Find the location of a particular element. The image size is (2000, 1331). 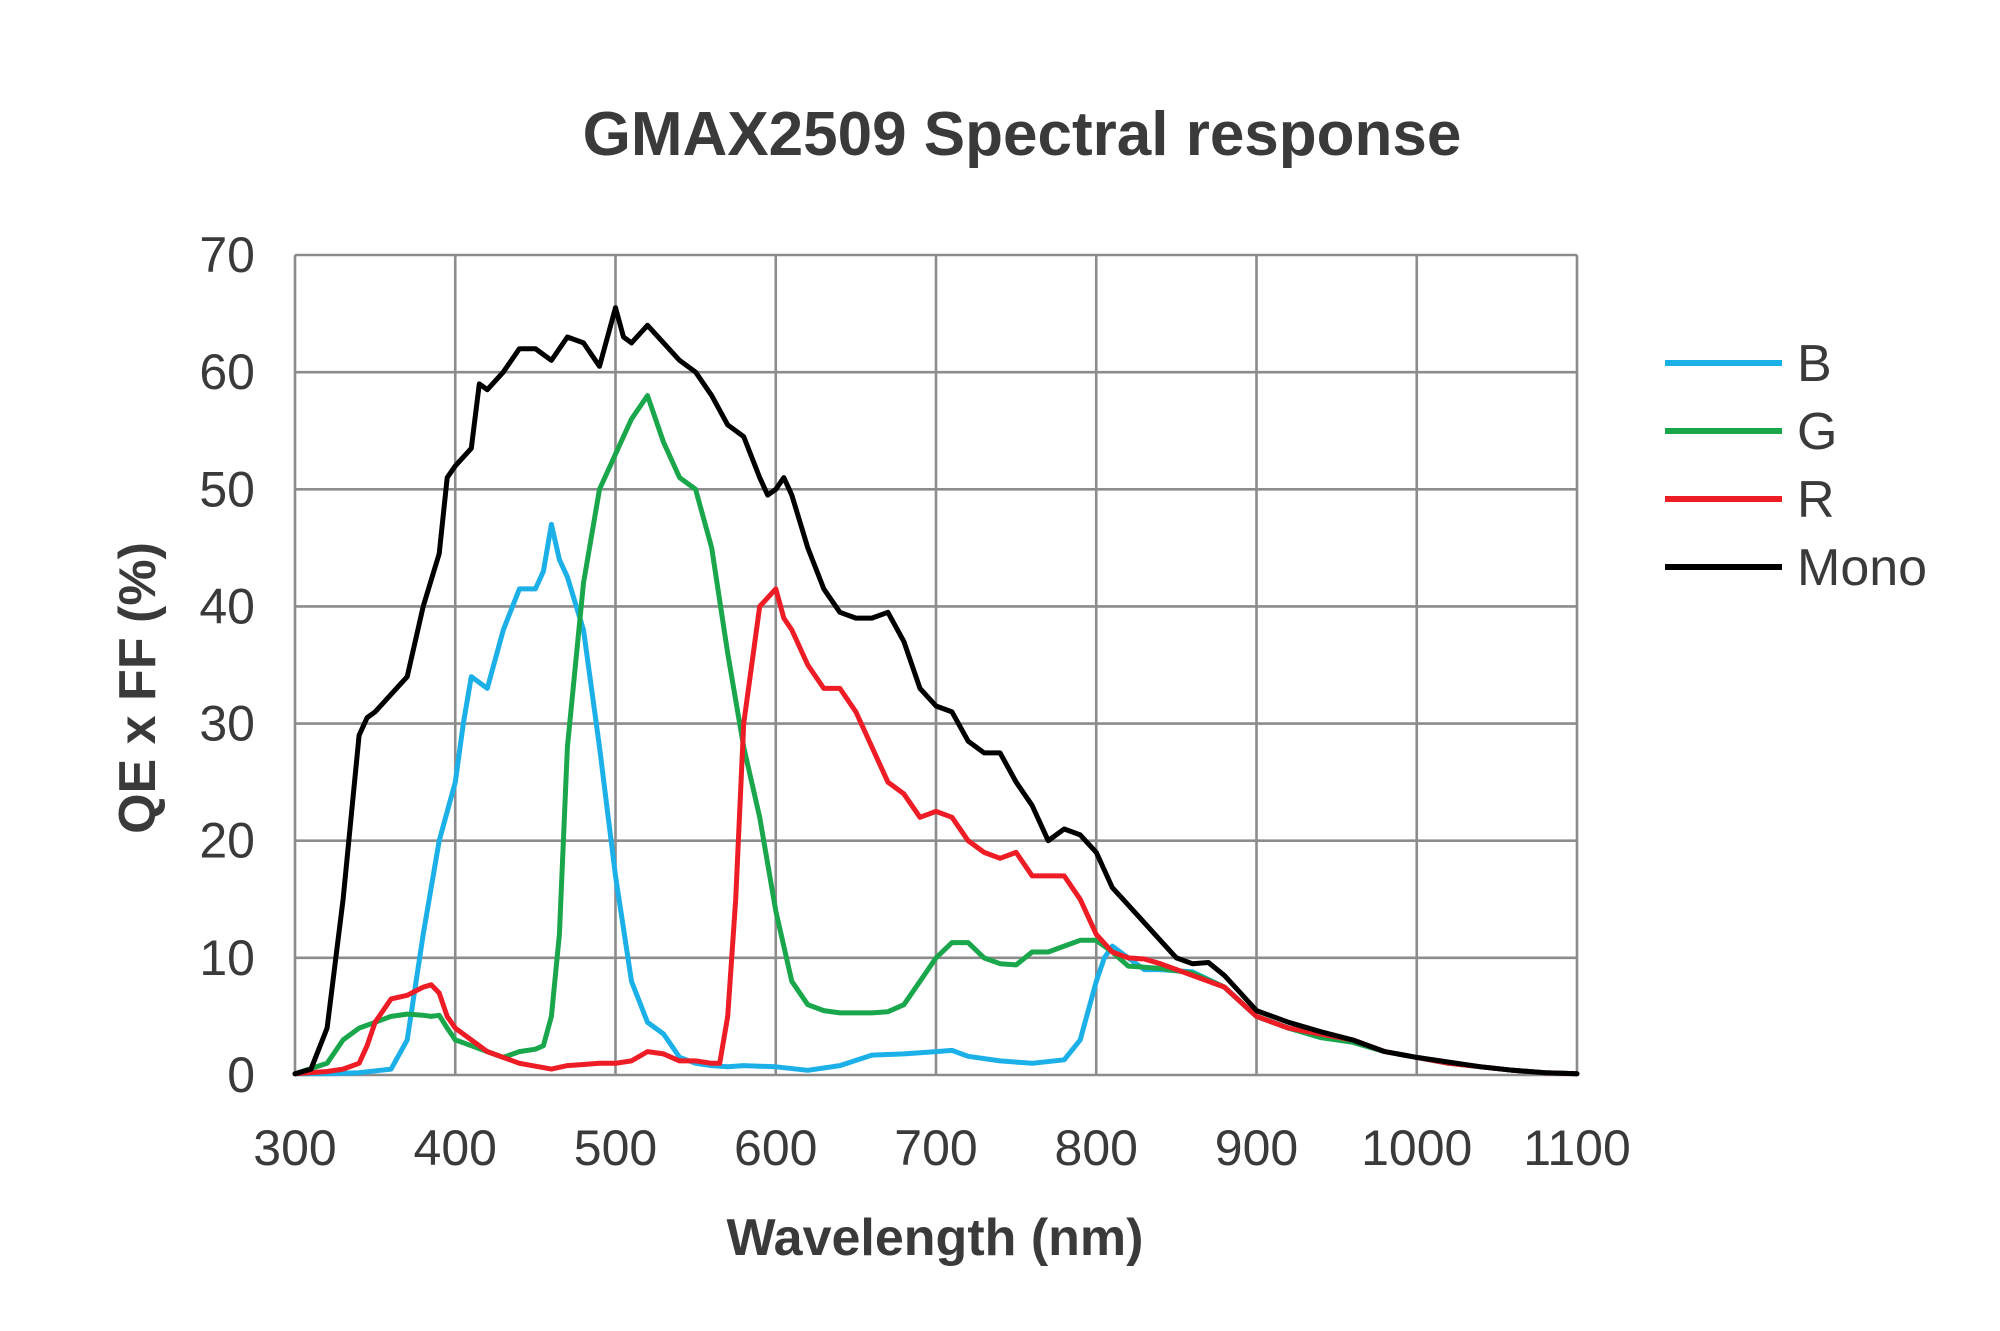

x-tick-label: 700 is located at coordinates (935, 1148).